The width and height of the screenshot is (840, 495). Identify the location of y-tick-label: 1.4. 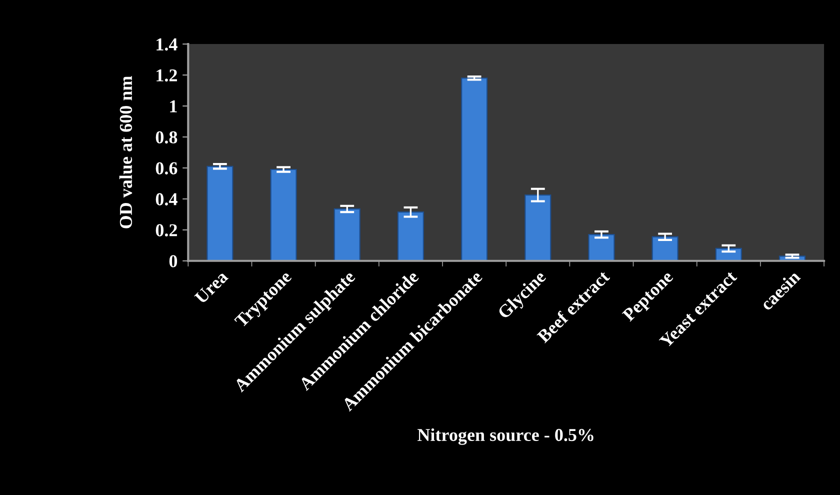
(167, 44).